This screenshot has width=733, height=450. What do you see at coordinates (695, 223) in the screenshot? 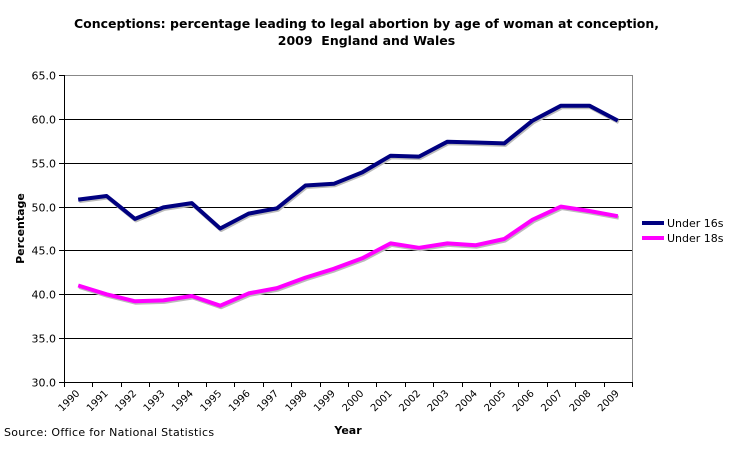
I see `legend-label: Under 16s` at bounding box center [695, 223].